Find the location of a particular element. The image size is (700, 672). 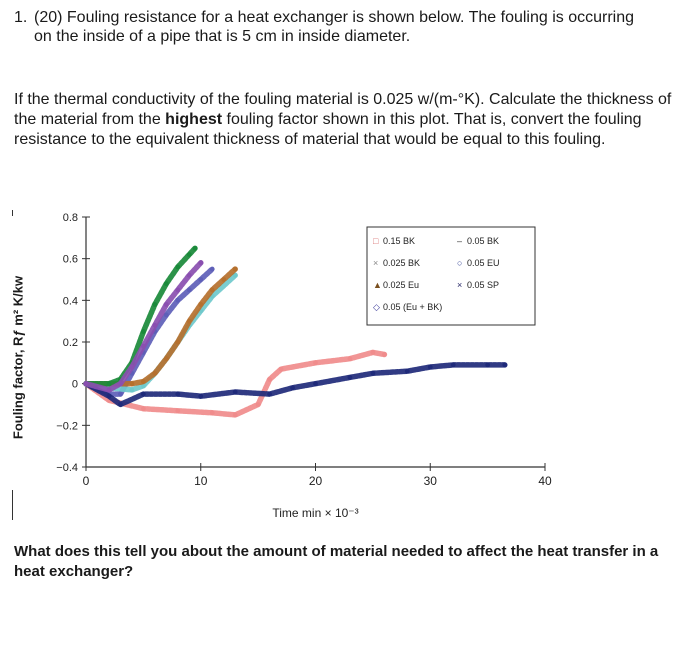

legend-label: 0.025 Eu is located at coordinates (401, 285).